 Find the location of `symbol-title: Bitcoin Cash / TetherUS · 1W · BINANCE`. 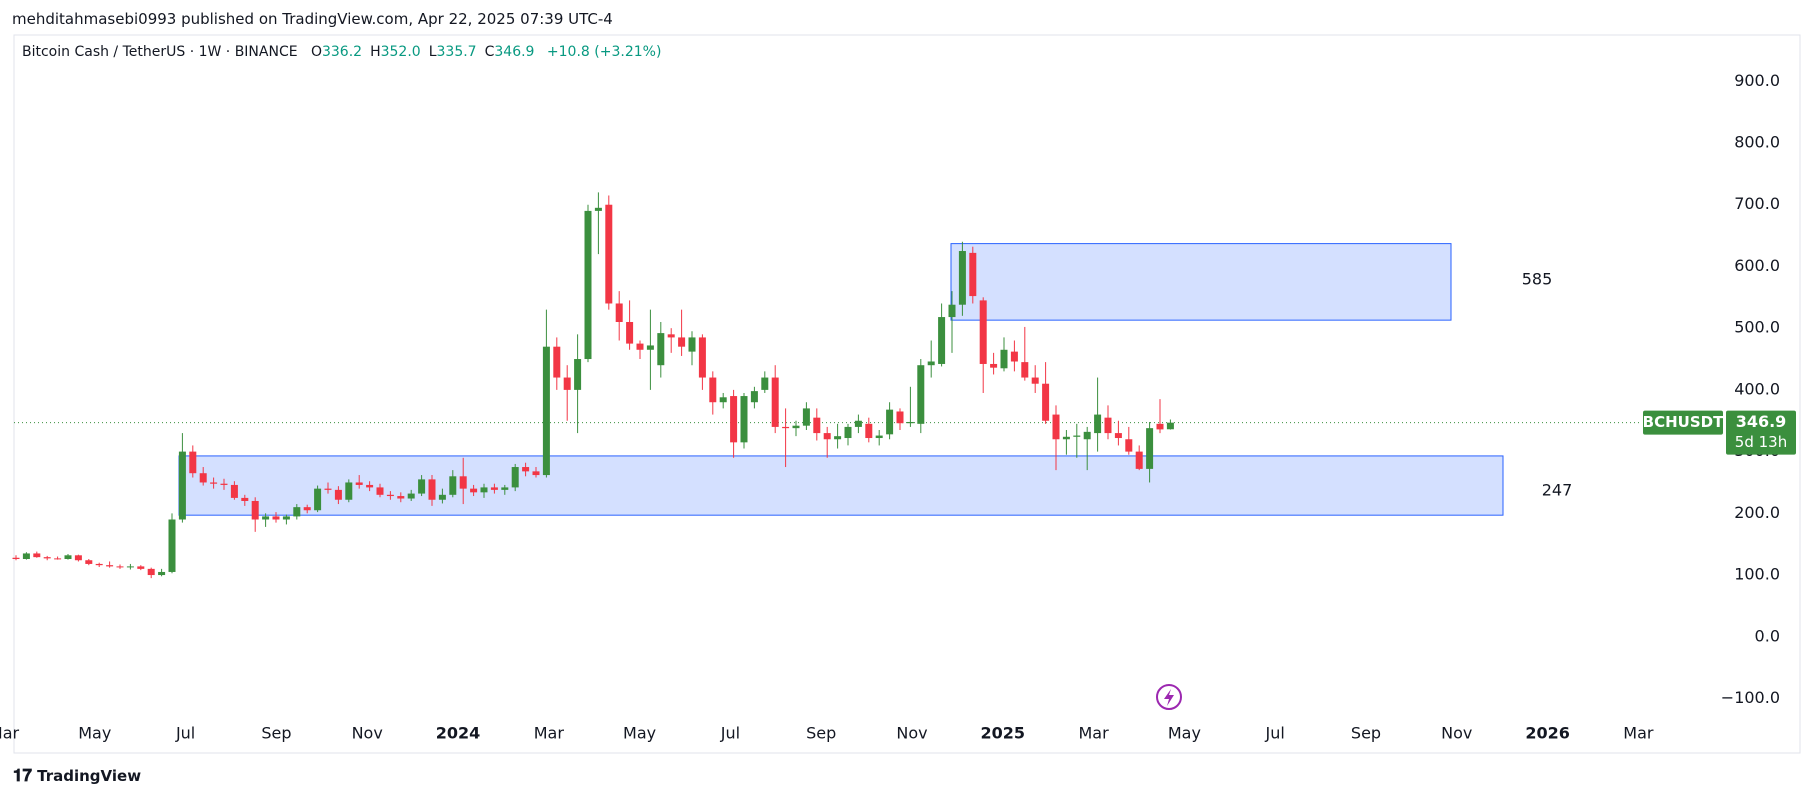

symbol-title: Bitcoin Cash / TetherUS · 1W · BINANCE is located at coordinates (160, 52).